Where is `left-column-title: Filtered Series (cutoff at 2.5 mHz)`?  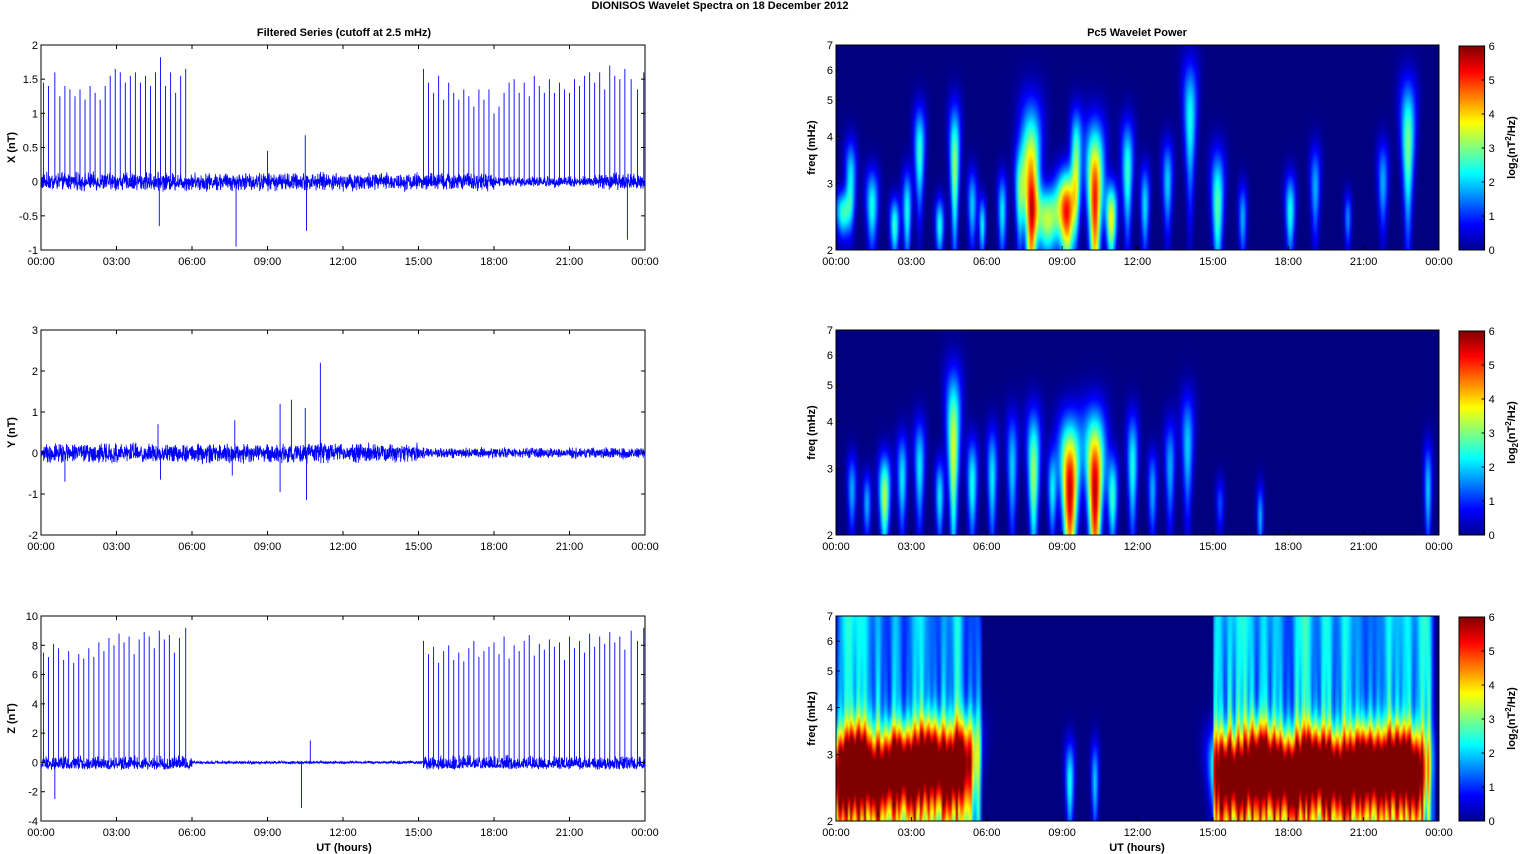 left-column-title: Filtered Series (cutoff at 2.5 mHz) is located at coordinates (344, 33).